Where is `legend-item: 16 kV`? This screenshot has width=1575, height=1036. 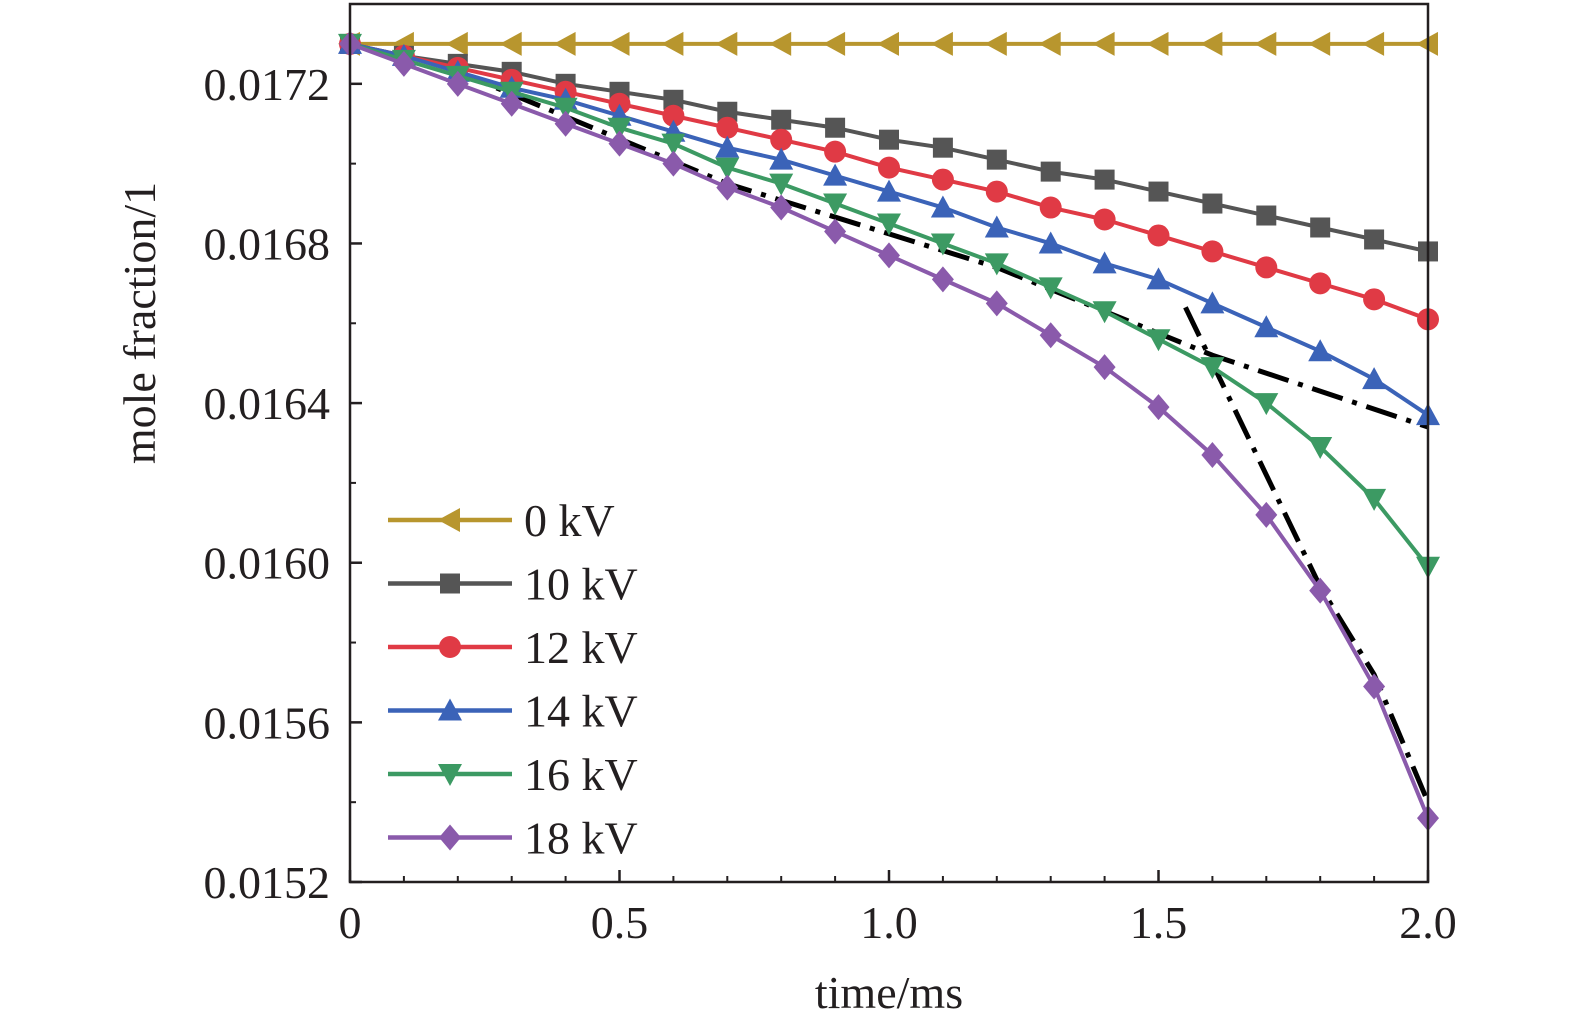
legend-item: 16 kV is located at coordinates (513, 774).